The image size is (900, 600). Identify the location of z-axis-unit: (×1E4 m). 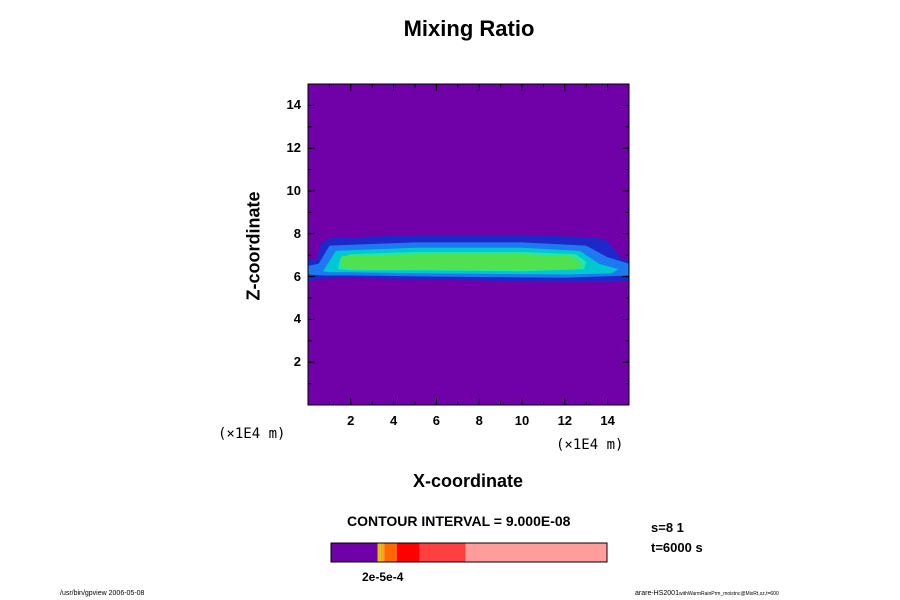
(252, 434).